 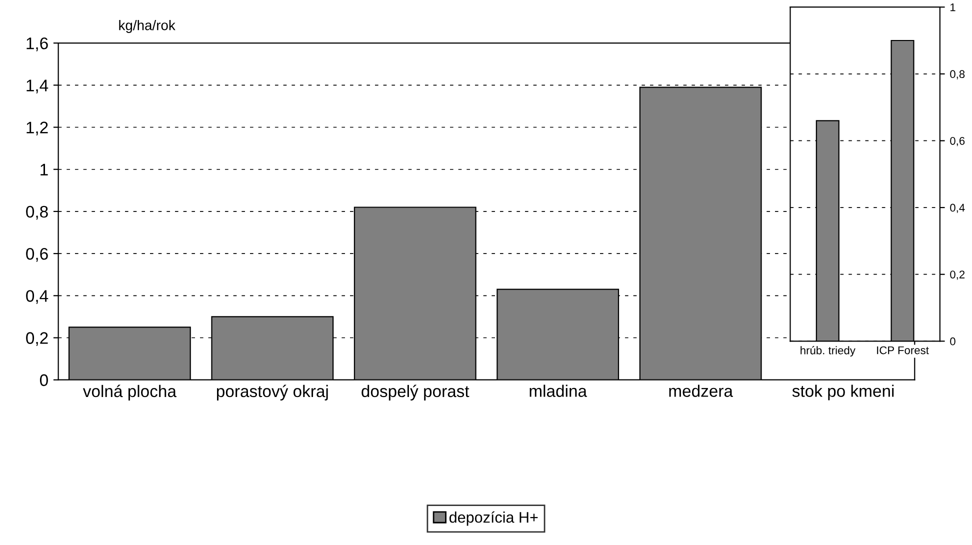 I want to click on y2-tick-label: 0,4, so click(x=957, y=208).